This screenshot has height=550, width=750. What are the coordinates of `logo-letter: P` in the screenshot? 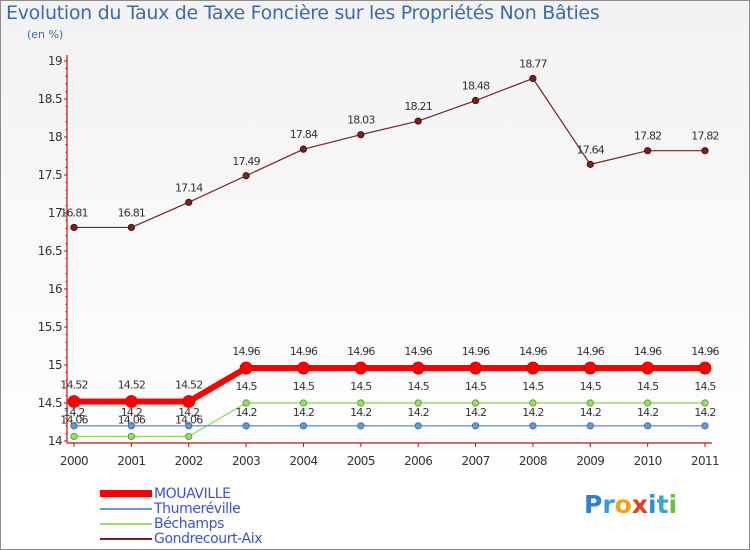 It's located at (593, 504).